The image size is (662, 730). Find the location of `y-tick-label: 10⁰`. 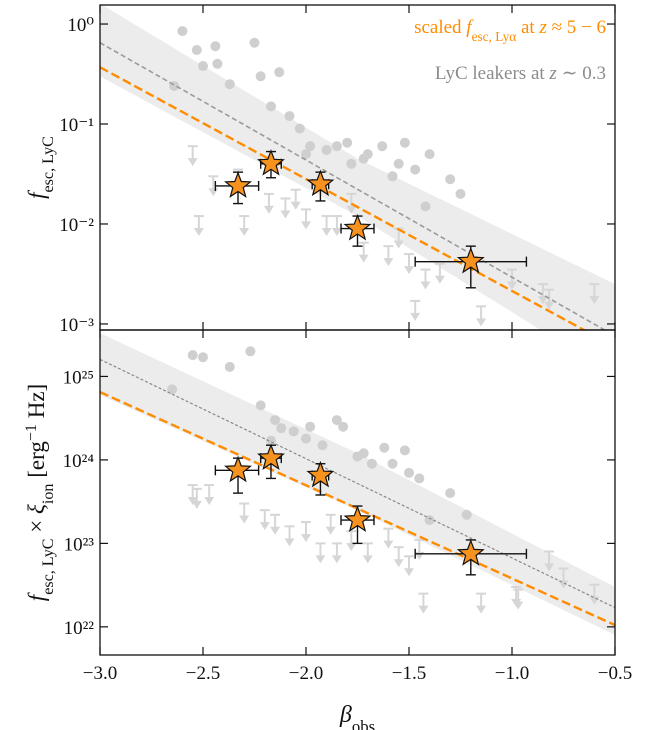

y-tick-label: 10⁰ is located at coordinates (80, 25).